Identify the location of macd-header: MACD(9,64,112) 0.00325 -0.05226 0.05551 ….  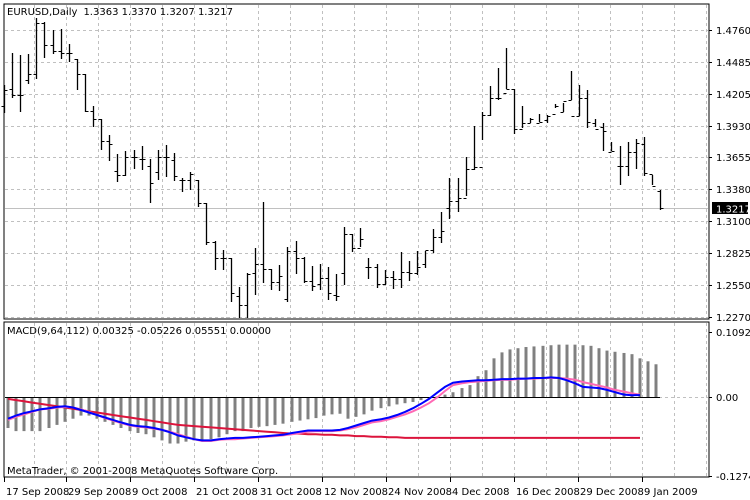
(139, 331).